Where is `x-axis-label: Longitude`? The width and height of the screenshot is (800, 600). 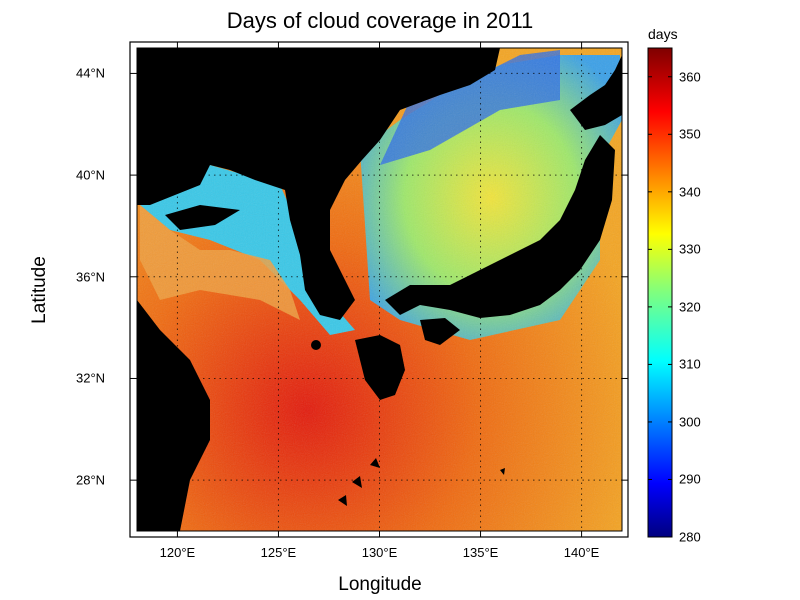
x-axis-label: Longitude is located at coordinates (380, 584).